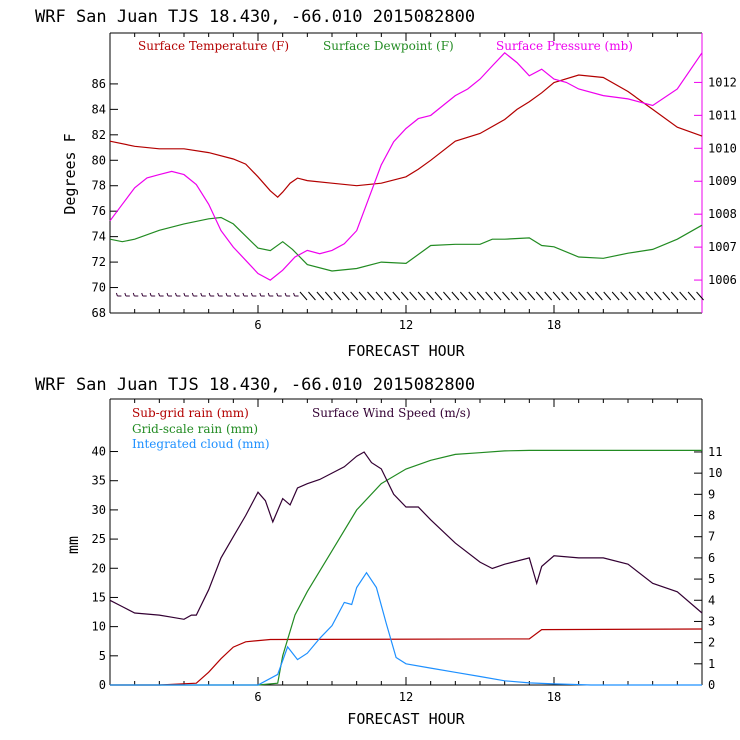  I want to click on y-tick-label: 86, so click(99, 84).